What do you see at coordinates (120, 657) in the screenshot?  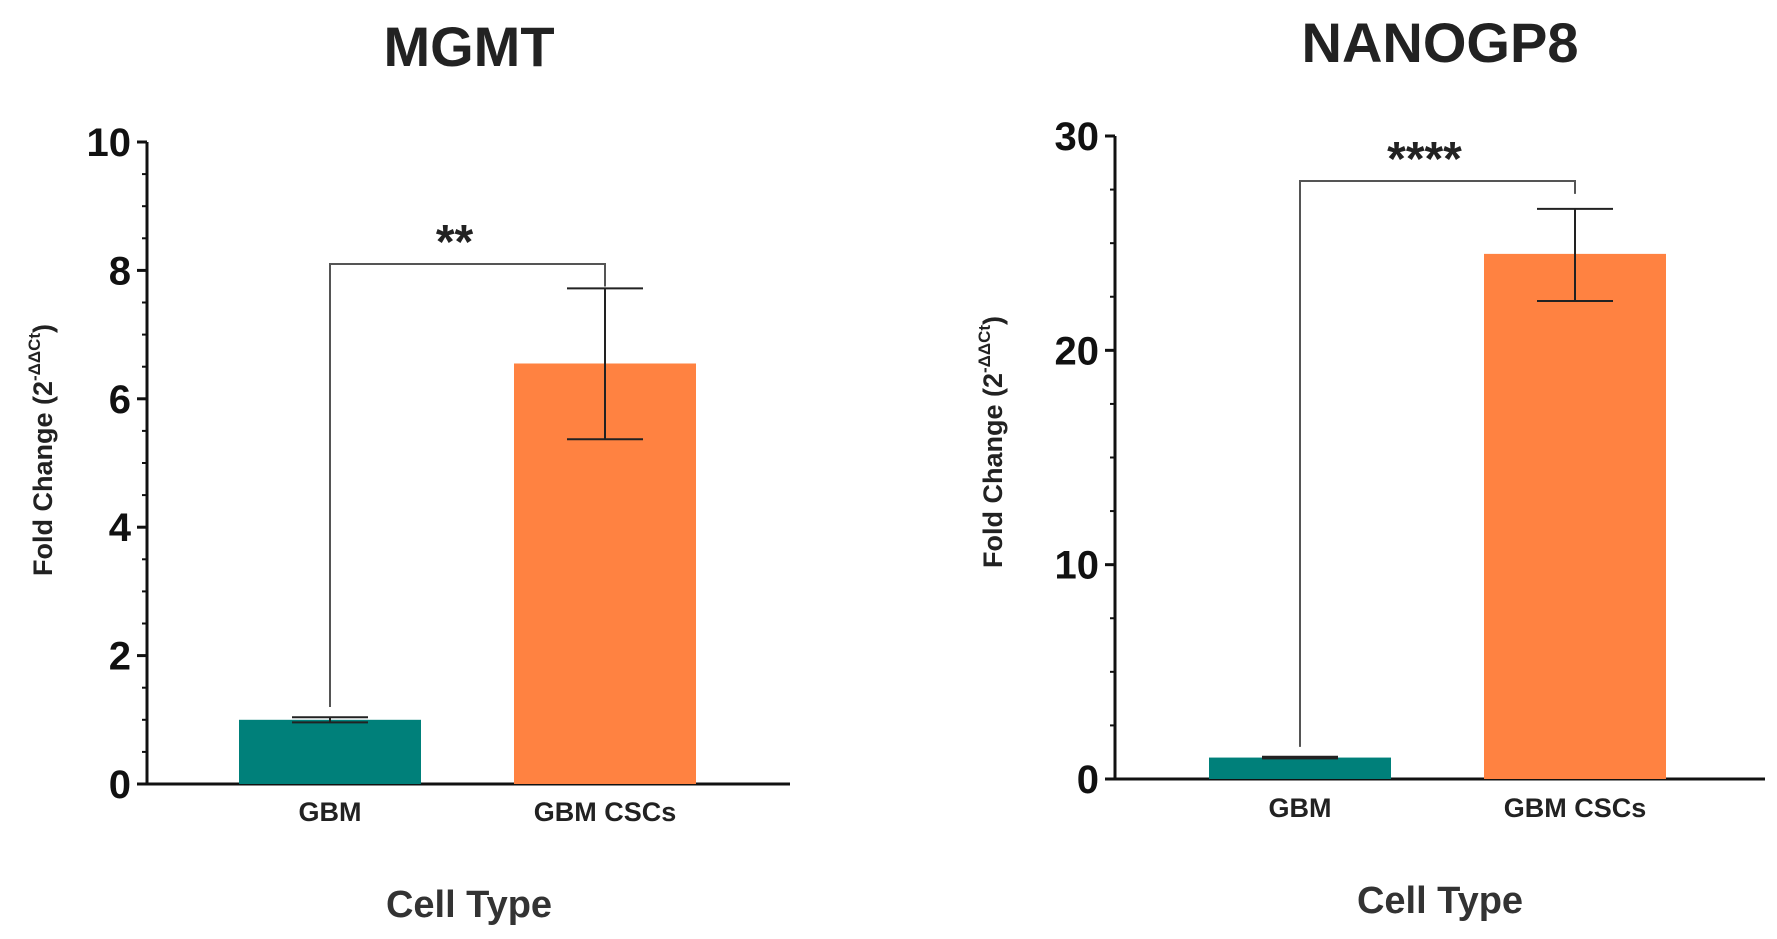 I see `y-tick-label: 2` at bounding box center [120, 657].